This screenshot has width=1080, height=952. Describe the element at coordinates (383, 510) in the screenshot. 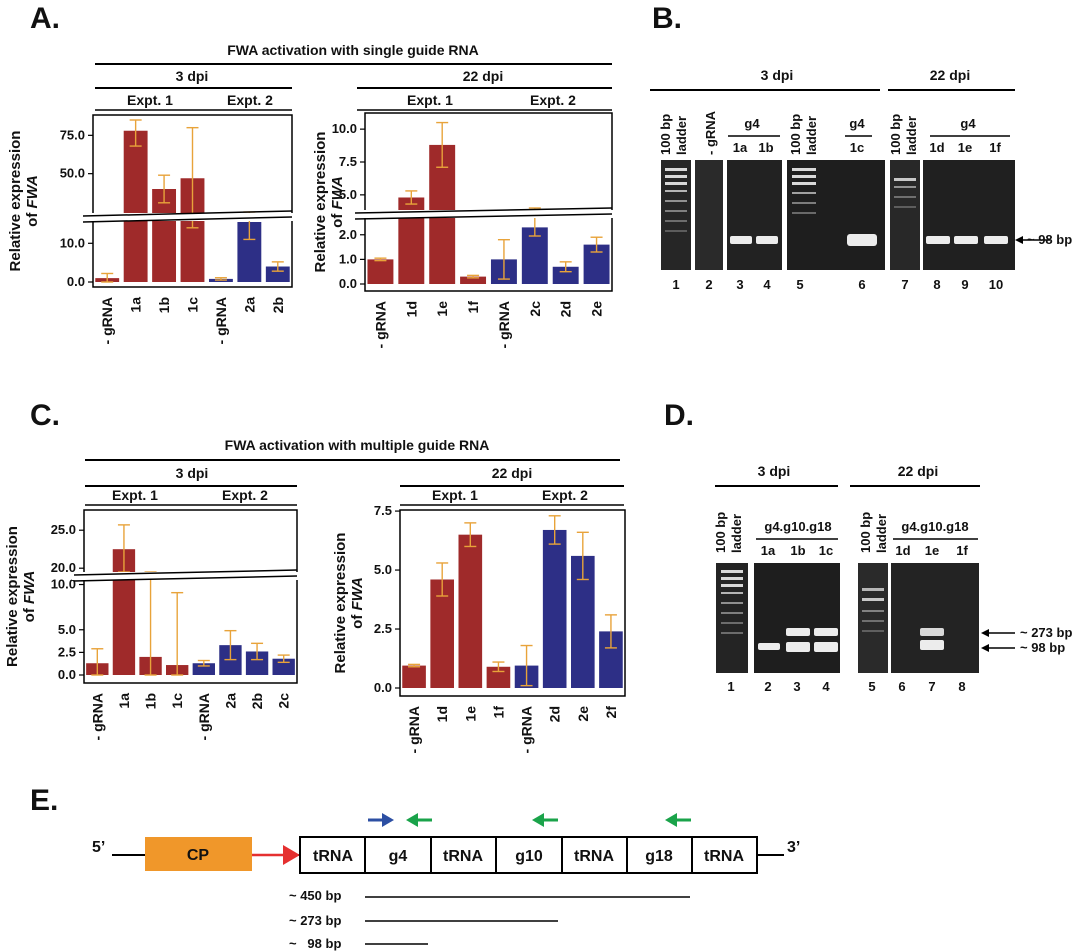

I see `y-tick-label-C2-3: 7.5` at that location.